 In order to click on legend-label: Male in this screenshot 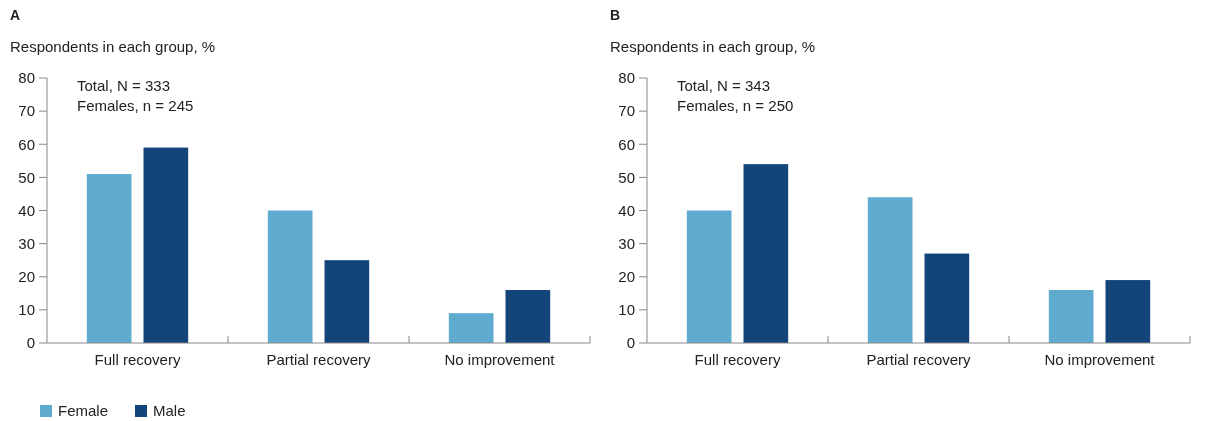, I will do `click(169, 410)`.